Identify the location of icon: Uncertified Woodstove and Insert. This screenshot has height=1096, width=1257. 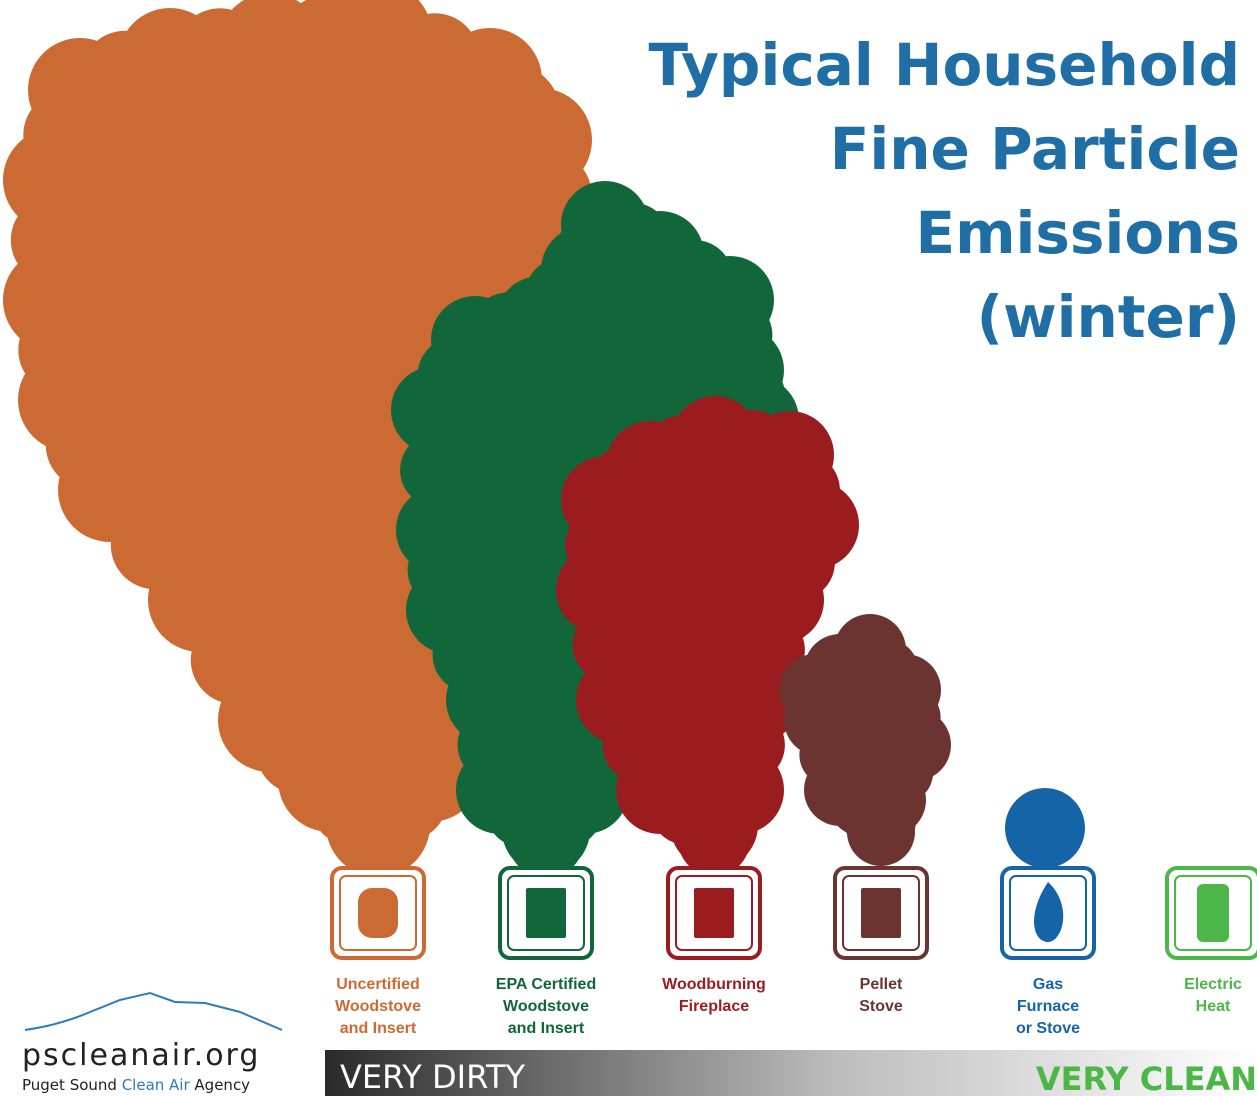
(378, 951).